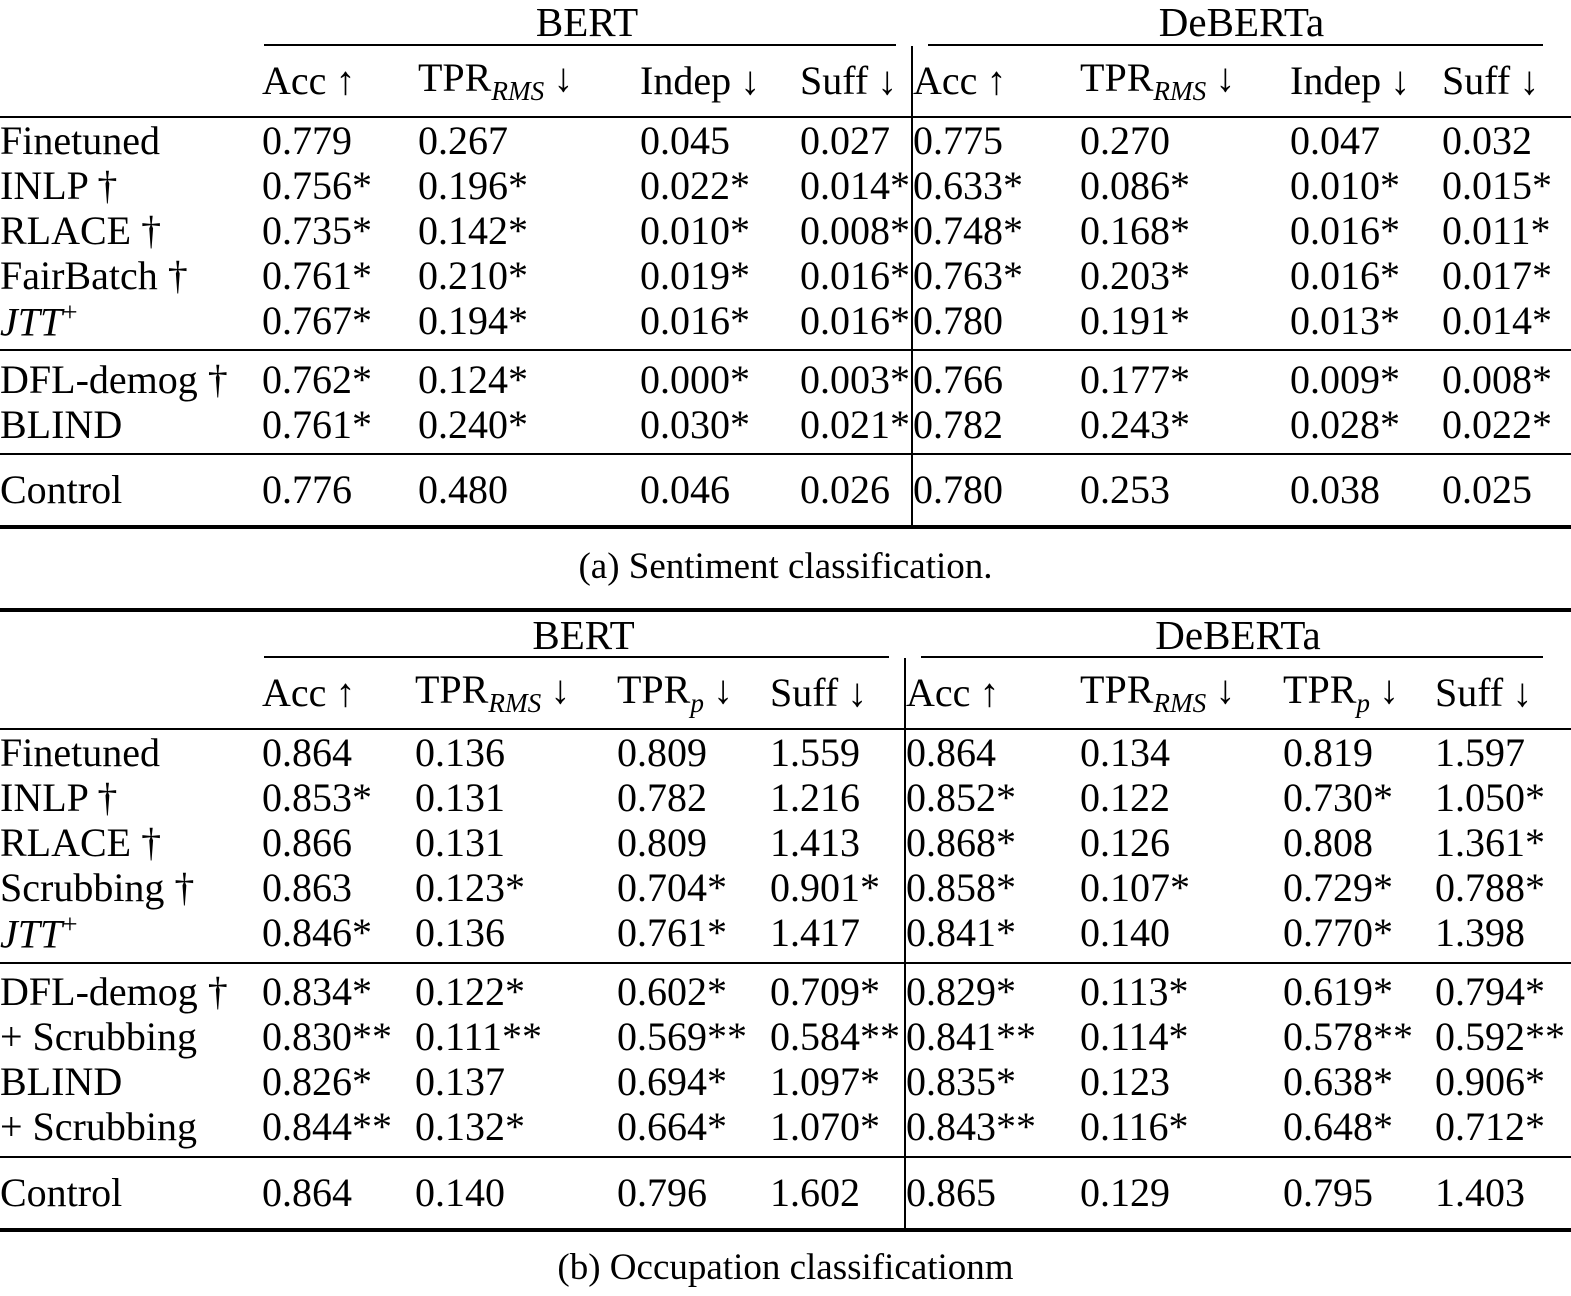  I want to click on metric-value: 0.794*, so click(1490, 992).